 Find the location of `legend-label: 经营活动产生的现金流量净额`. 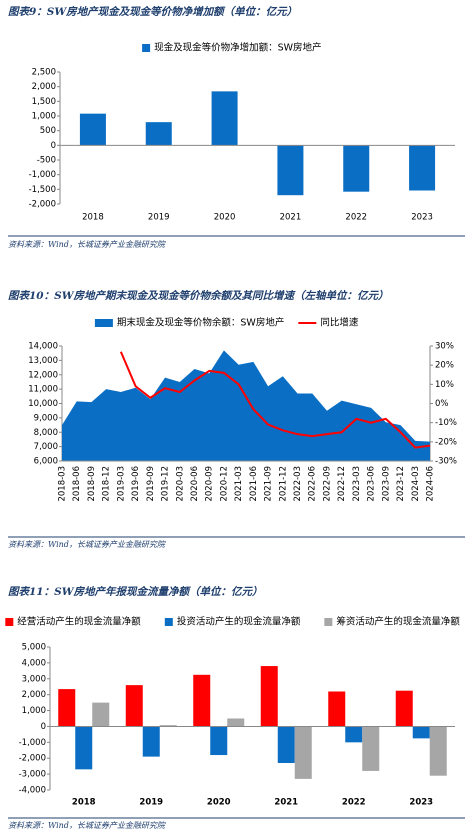

legend-label: 经营活动产生的现金流量净额 is located at coordinates (79, 622).